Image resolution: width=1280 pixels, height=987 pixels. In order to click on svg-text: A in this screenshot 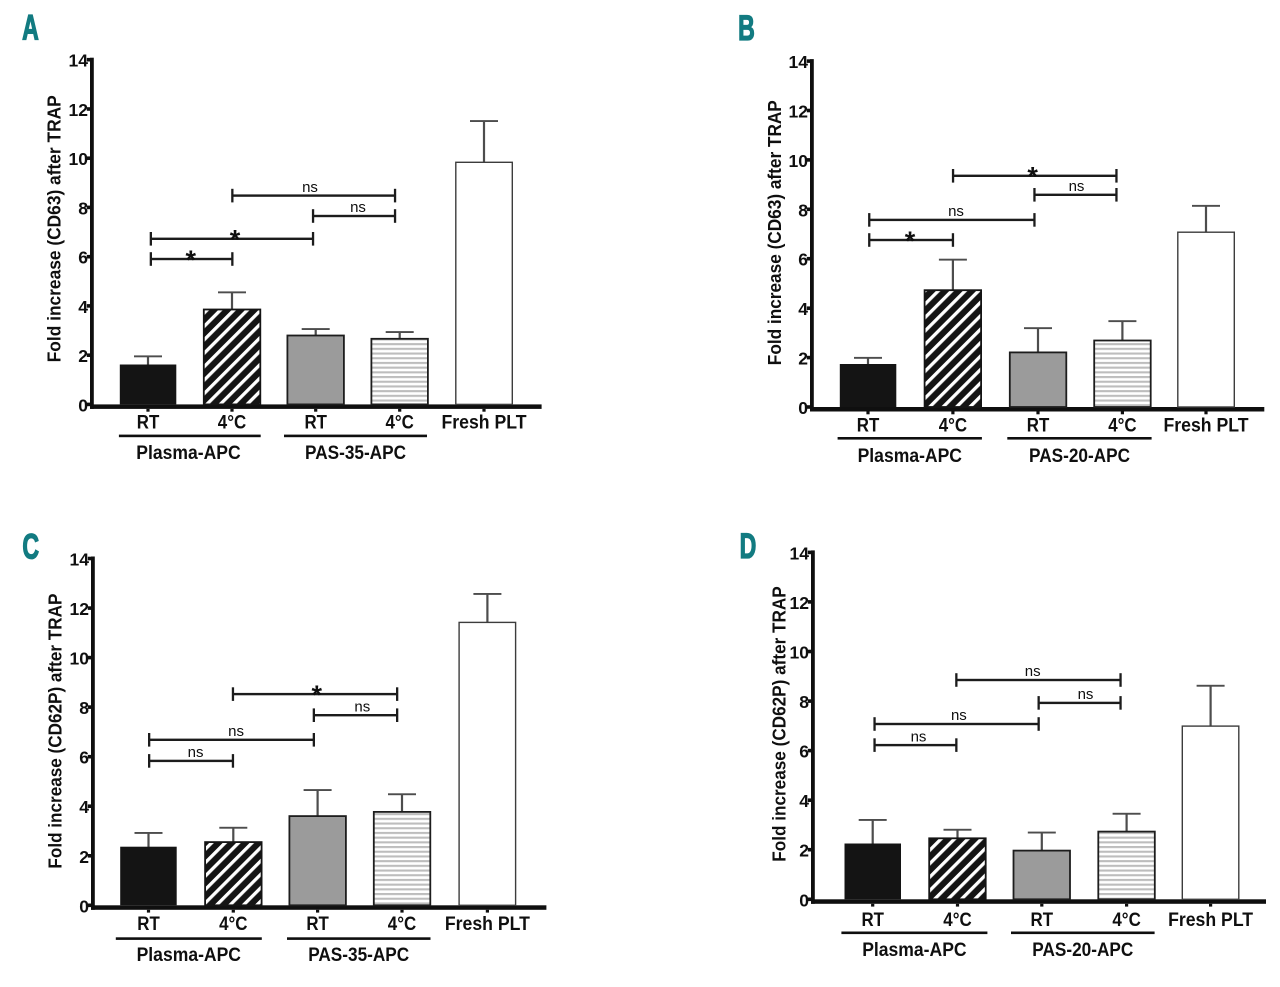, I will do `click(30, 28)`.